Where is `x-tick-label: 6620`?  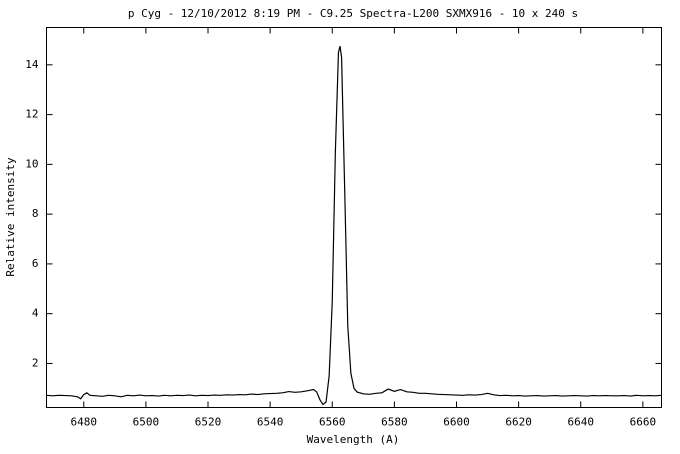
x-tick-label: 6620 is located at coordinates (518, 422).